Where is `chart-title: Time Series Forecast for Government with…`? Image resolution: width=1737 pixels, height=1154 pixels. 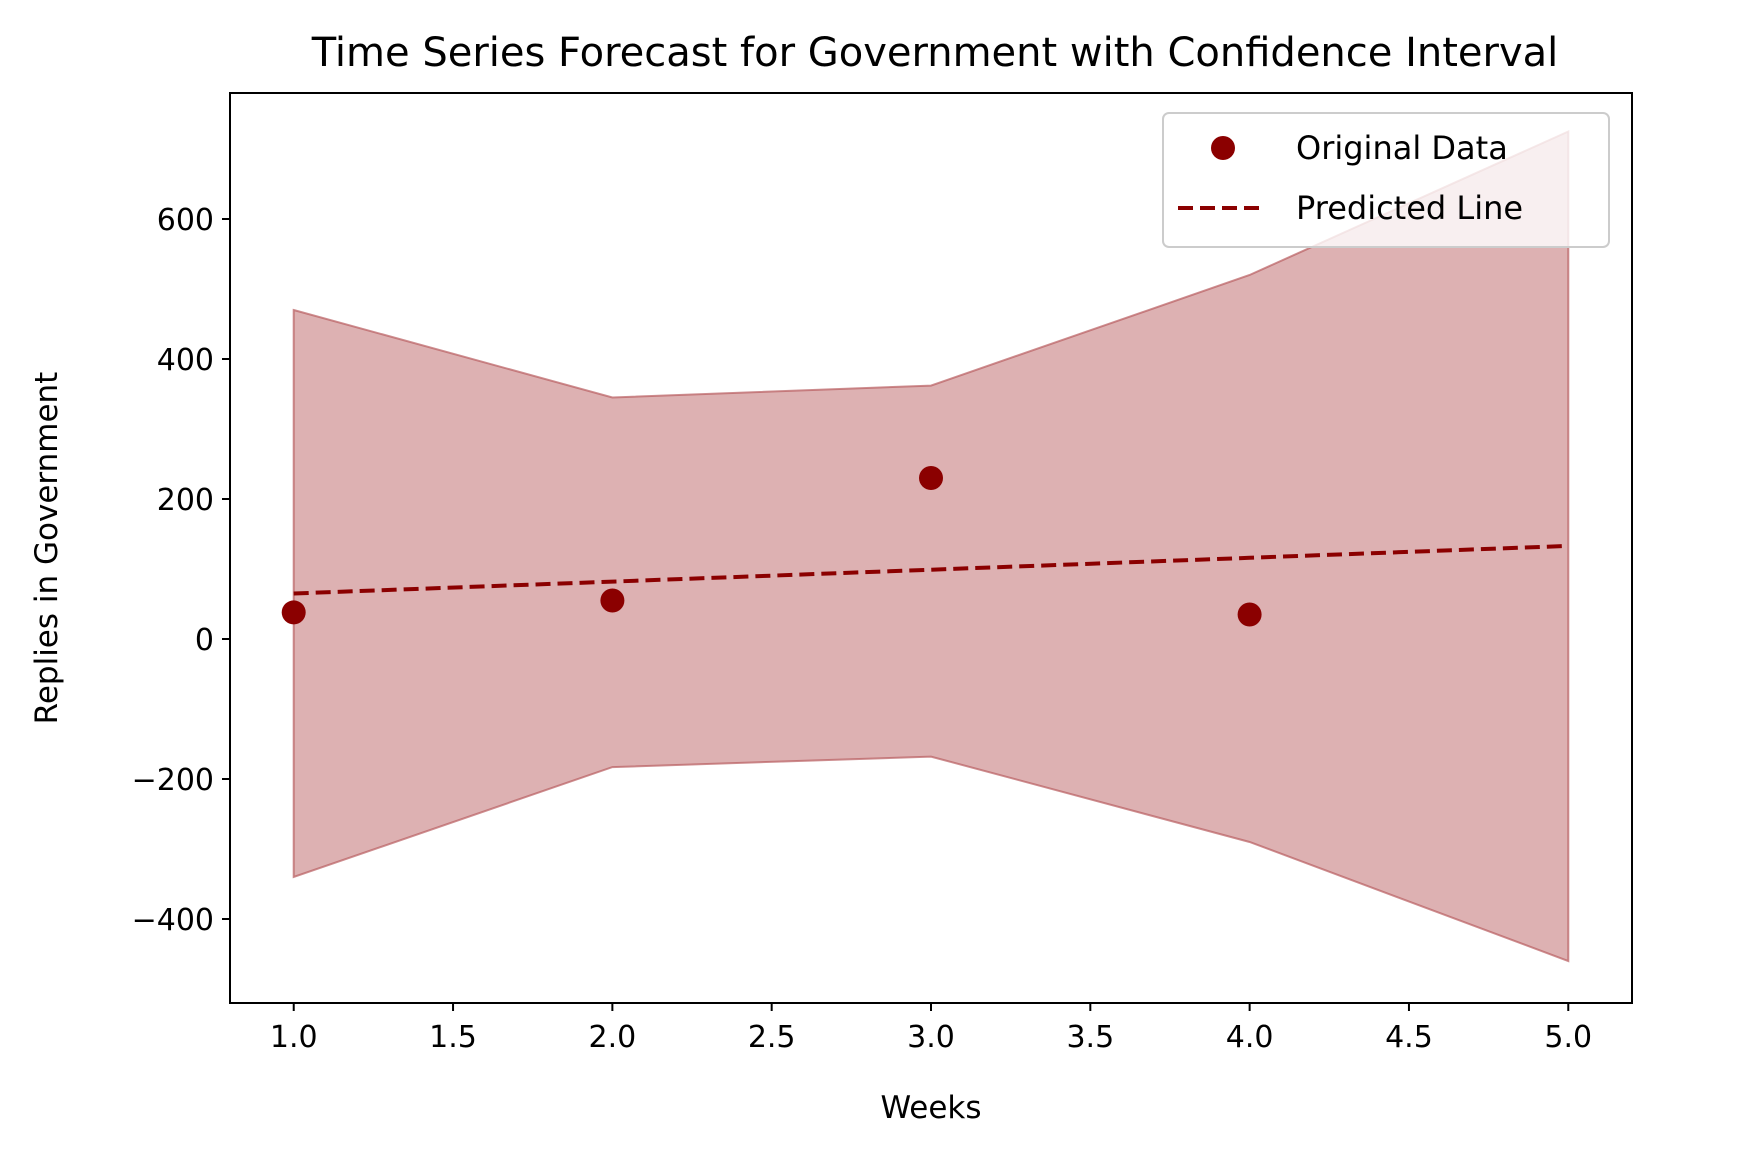
chart-title: Time Series Forecast for Government with… is located at coordinates (935, 53).